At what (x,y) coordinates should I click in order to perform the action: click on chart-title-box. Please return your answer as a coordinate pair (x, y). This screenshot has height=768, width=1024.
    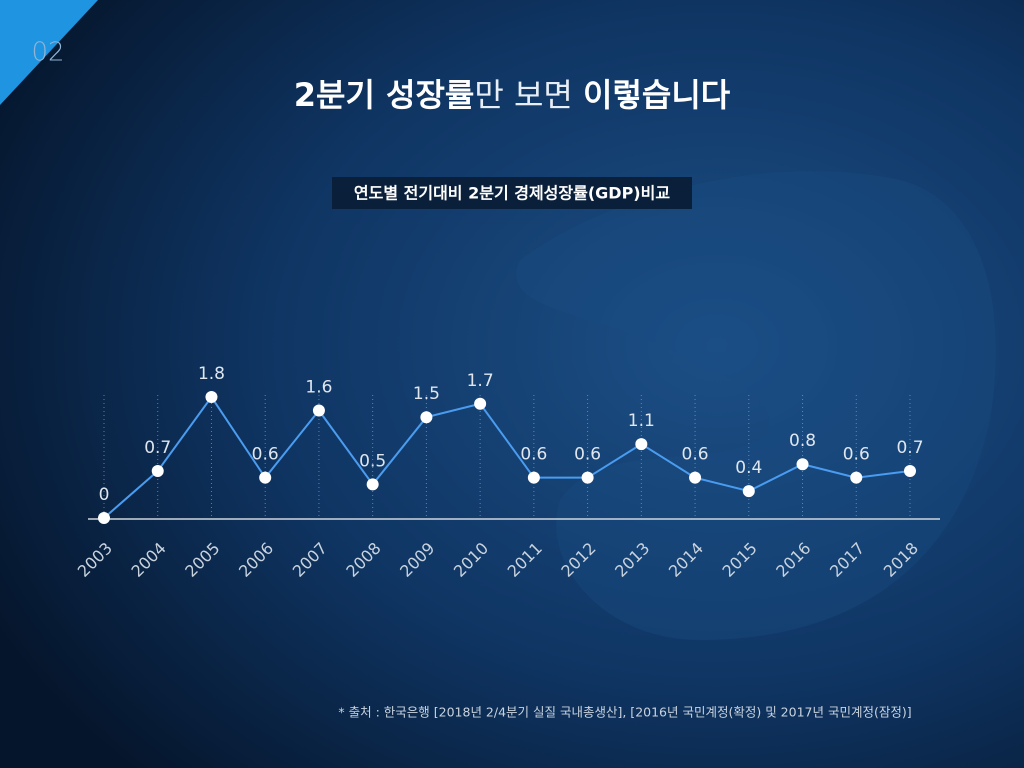
    Looking at the image, I should click on (512, 193).